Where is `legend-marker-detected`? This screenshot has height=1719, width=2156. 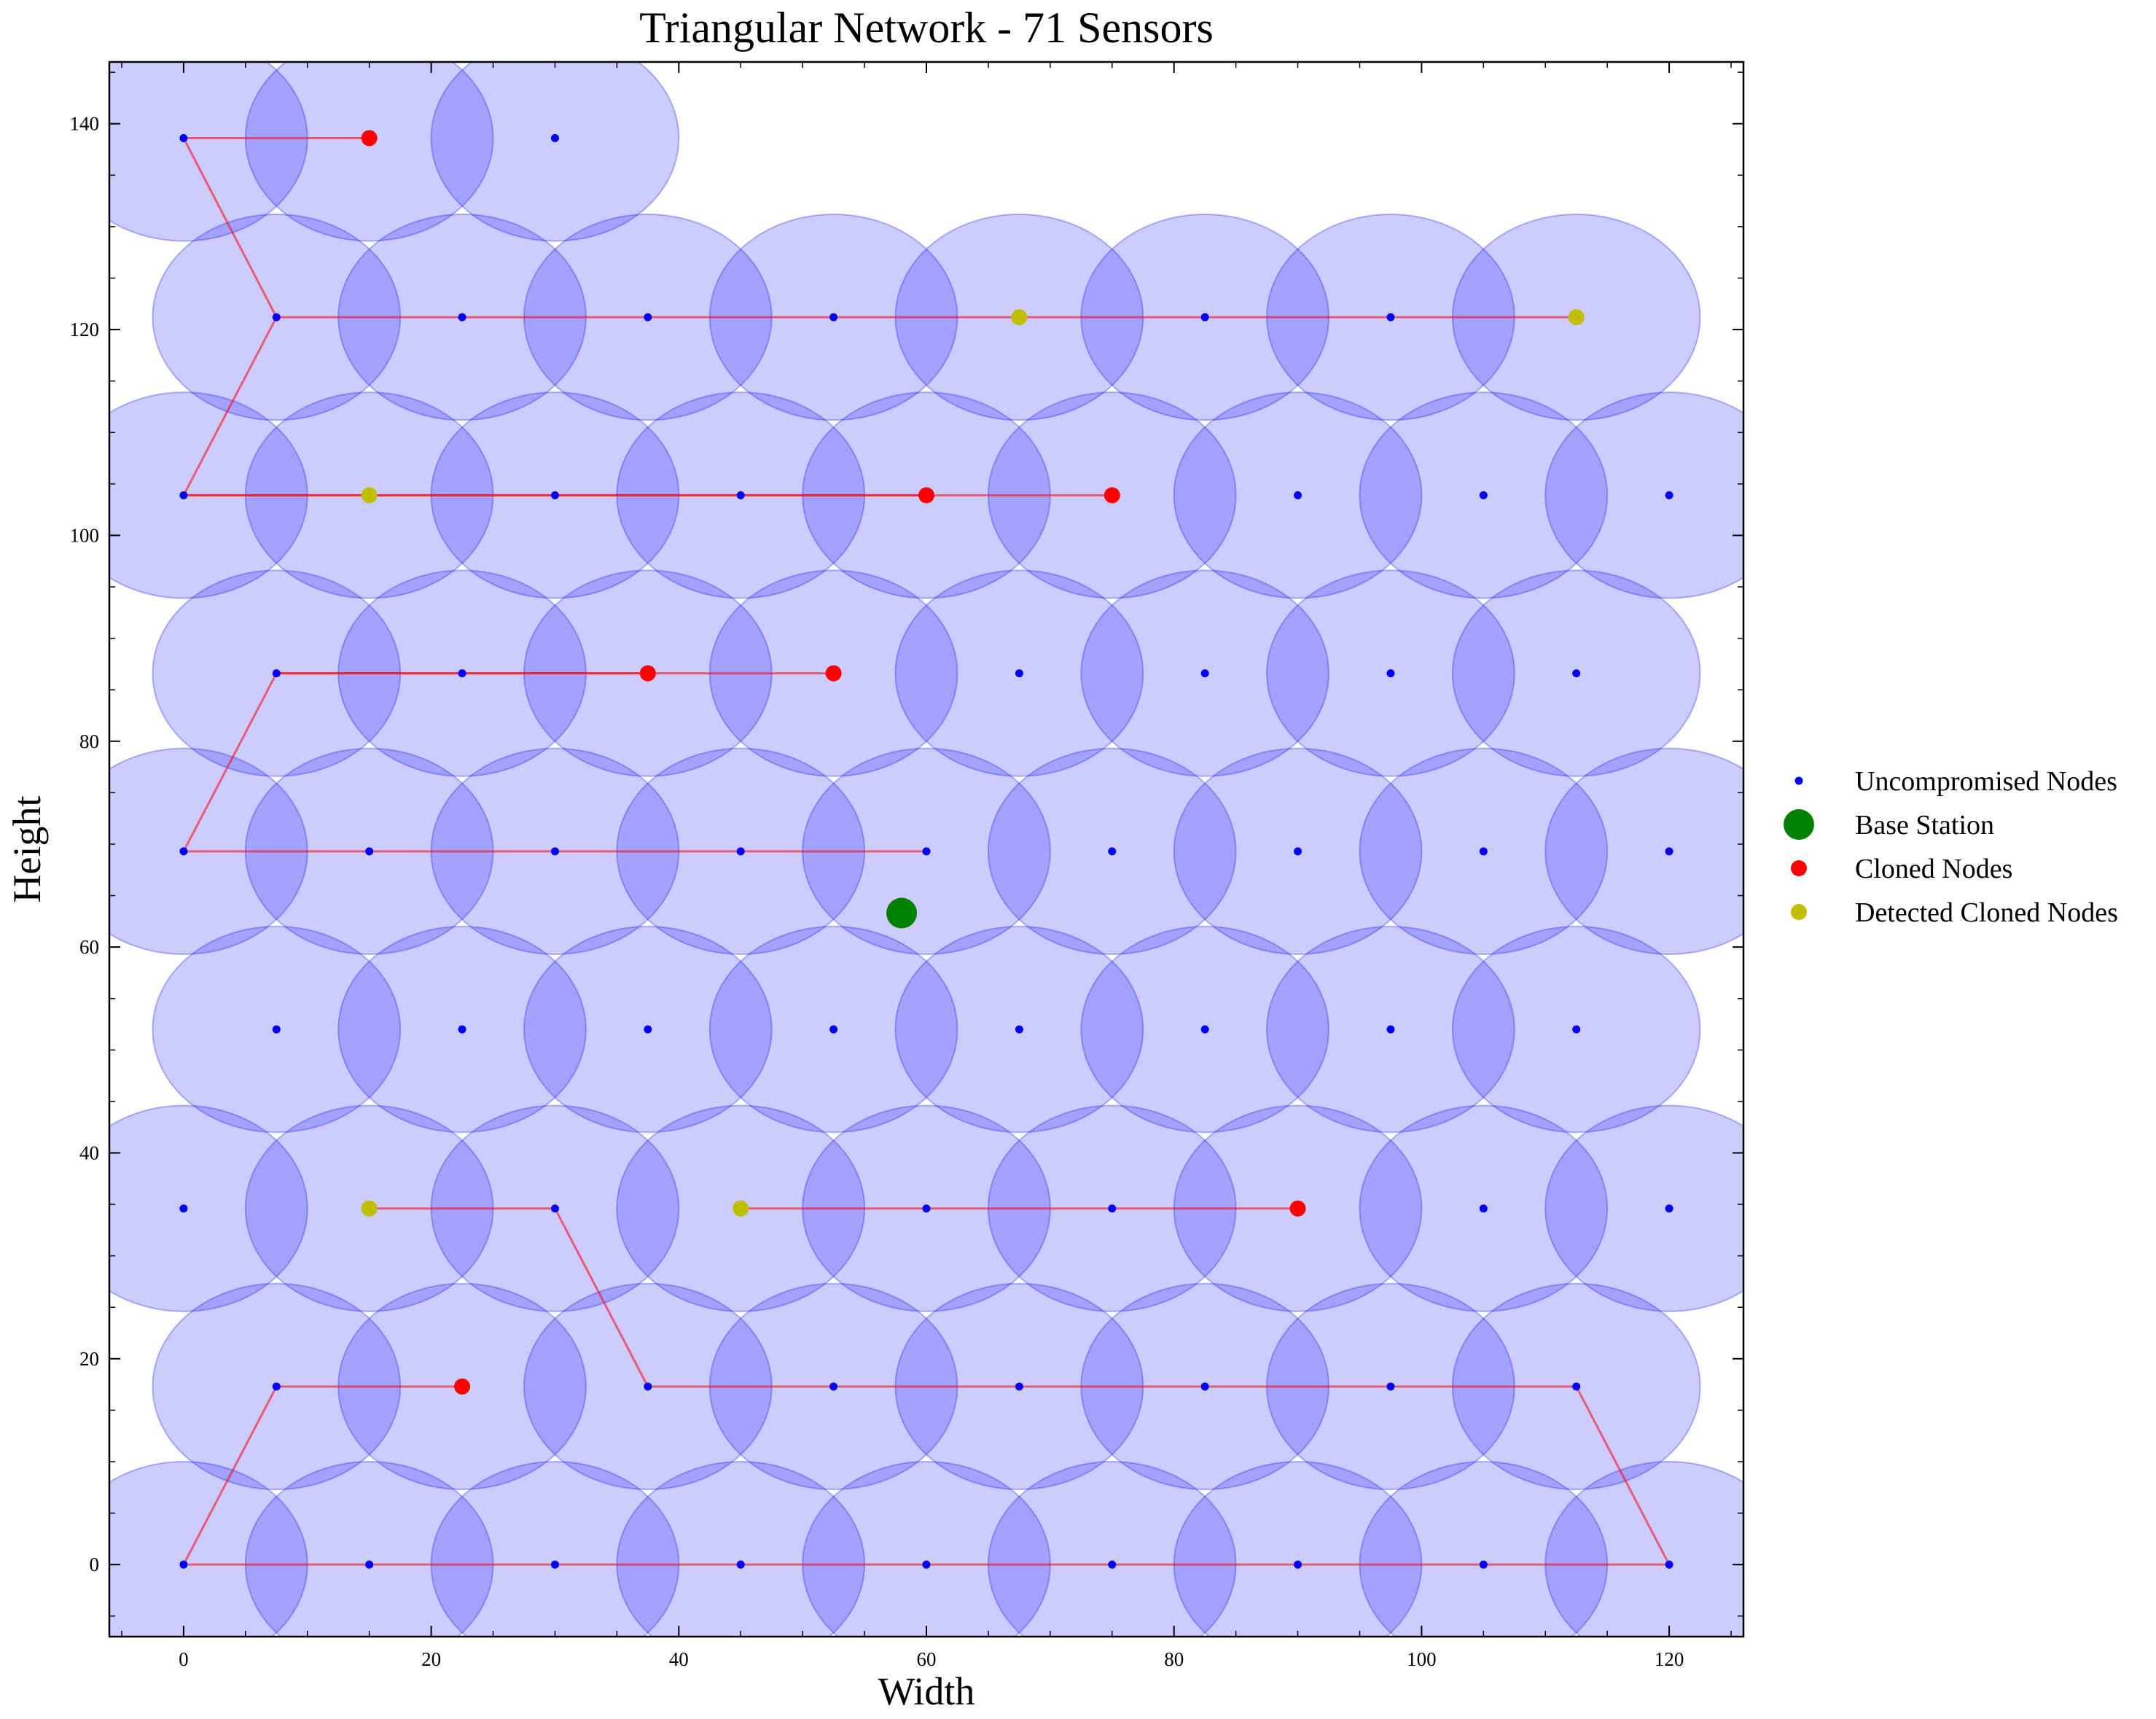 legend-marker-detected is located at coordinates (1799, 912).